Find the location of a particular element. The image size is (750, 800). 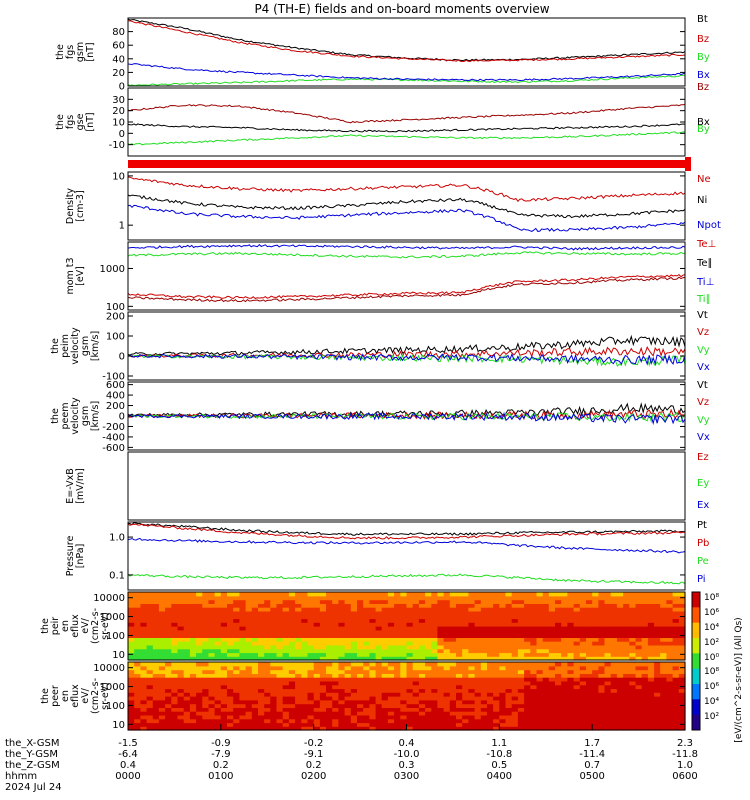

z-gsm-value: 0.7 is located at coordinates (592, 765).